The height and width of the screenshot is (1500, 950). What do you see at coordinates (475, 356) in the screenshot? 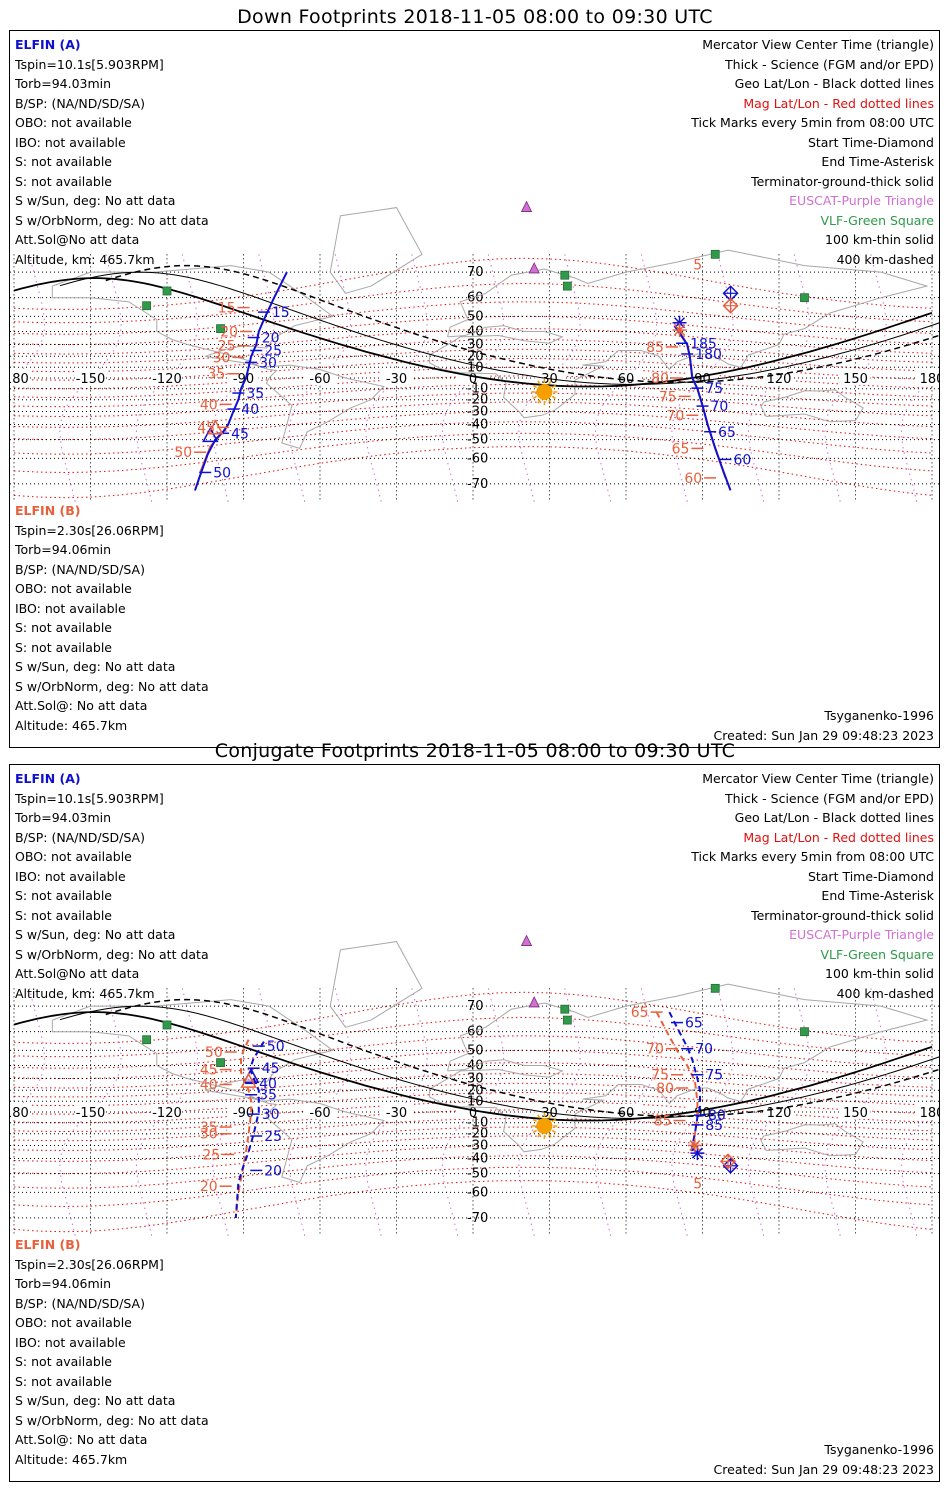
I see `lat-tick-label: 20` at bounding box center [475, 356].